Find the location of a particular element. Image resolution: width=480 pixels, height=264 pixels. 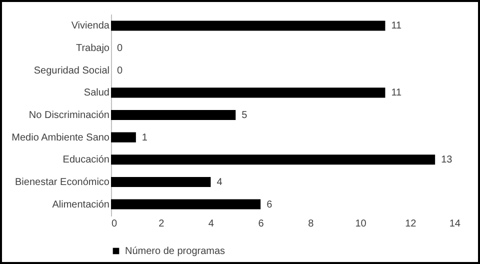

x-tick-label: 4 is located at coordinates (211, 224).